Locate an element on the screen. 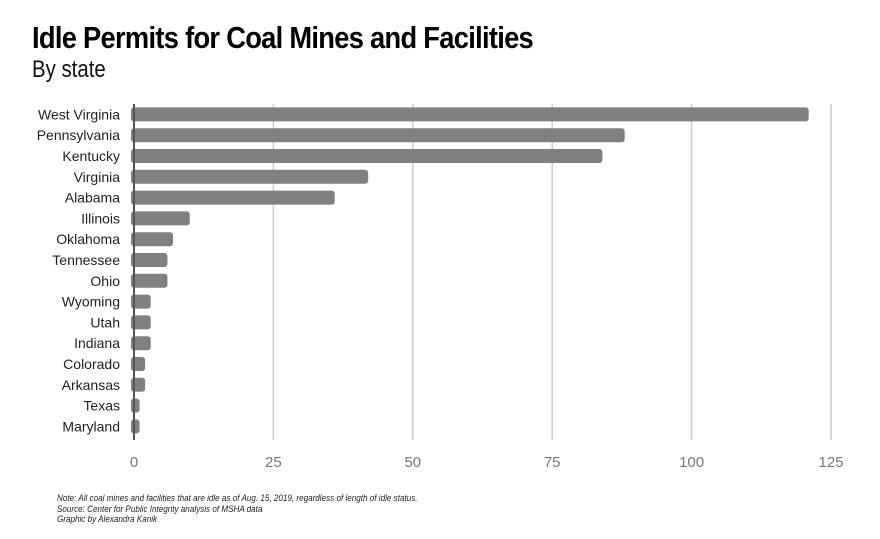 This screenshot has width=880, height=539. x-tick-label: 0 is located at coordinates (134, 462).